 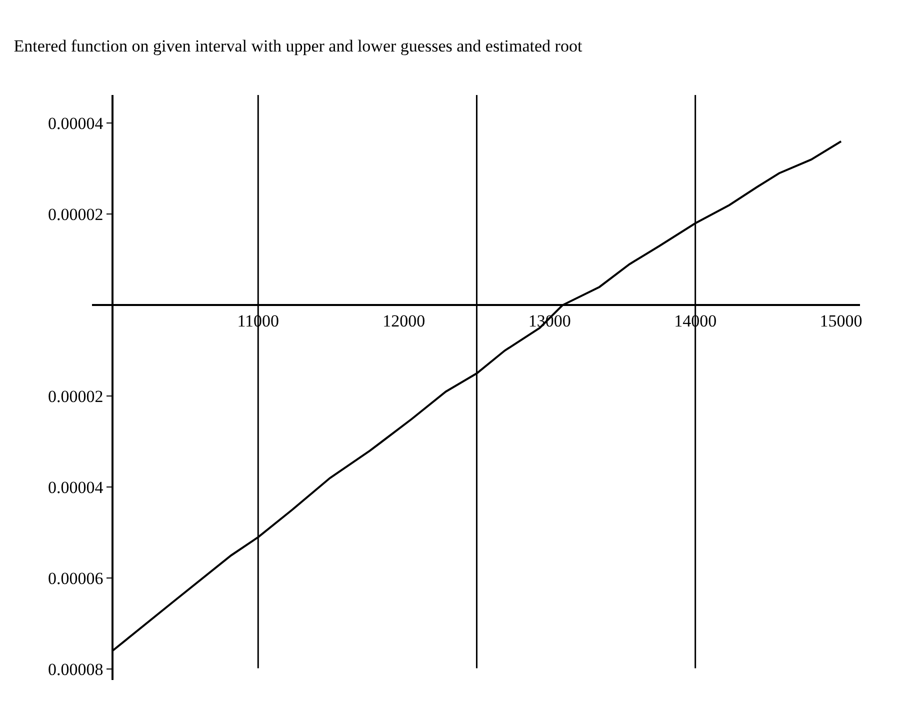 I want to click on chart-title: Entered function on given interval with upper and lower guesses and estimated root, so click(x=298, y=46).